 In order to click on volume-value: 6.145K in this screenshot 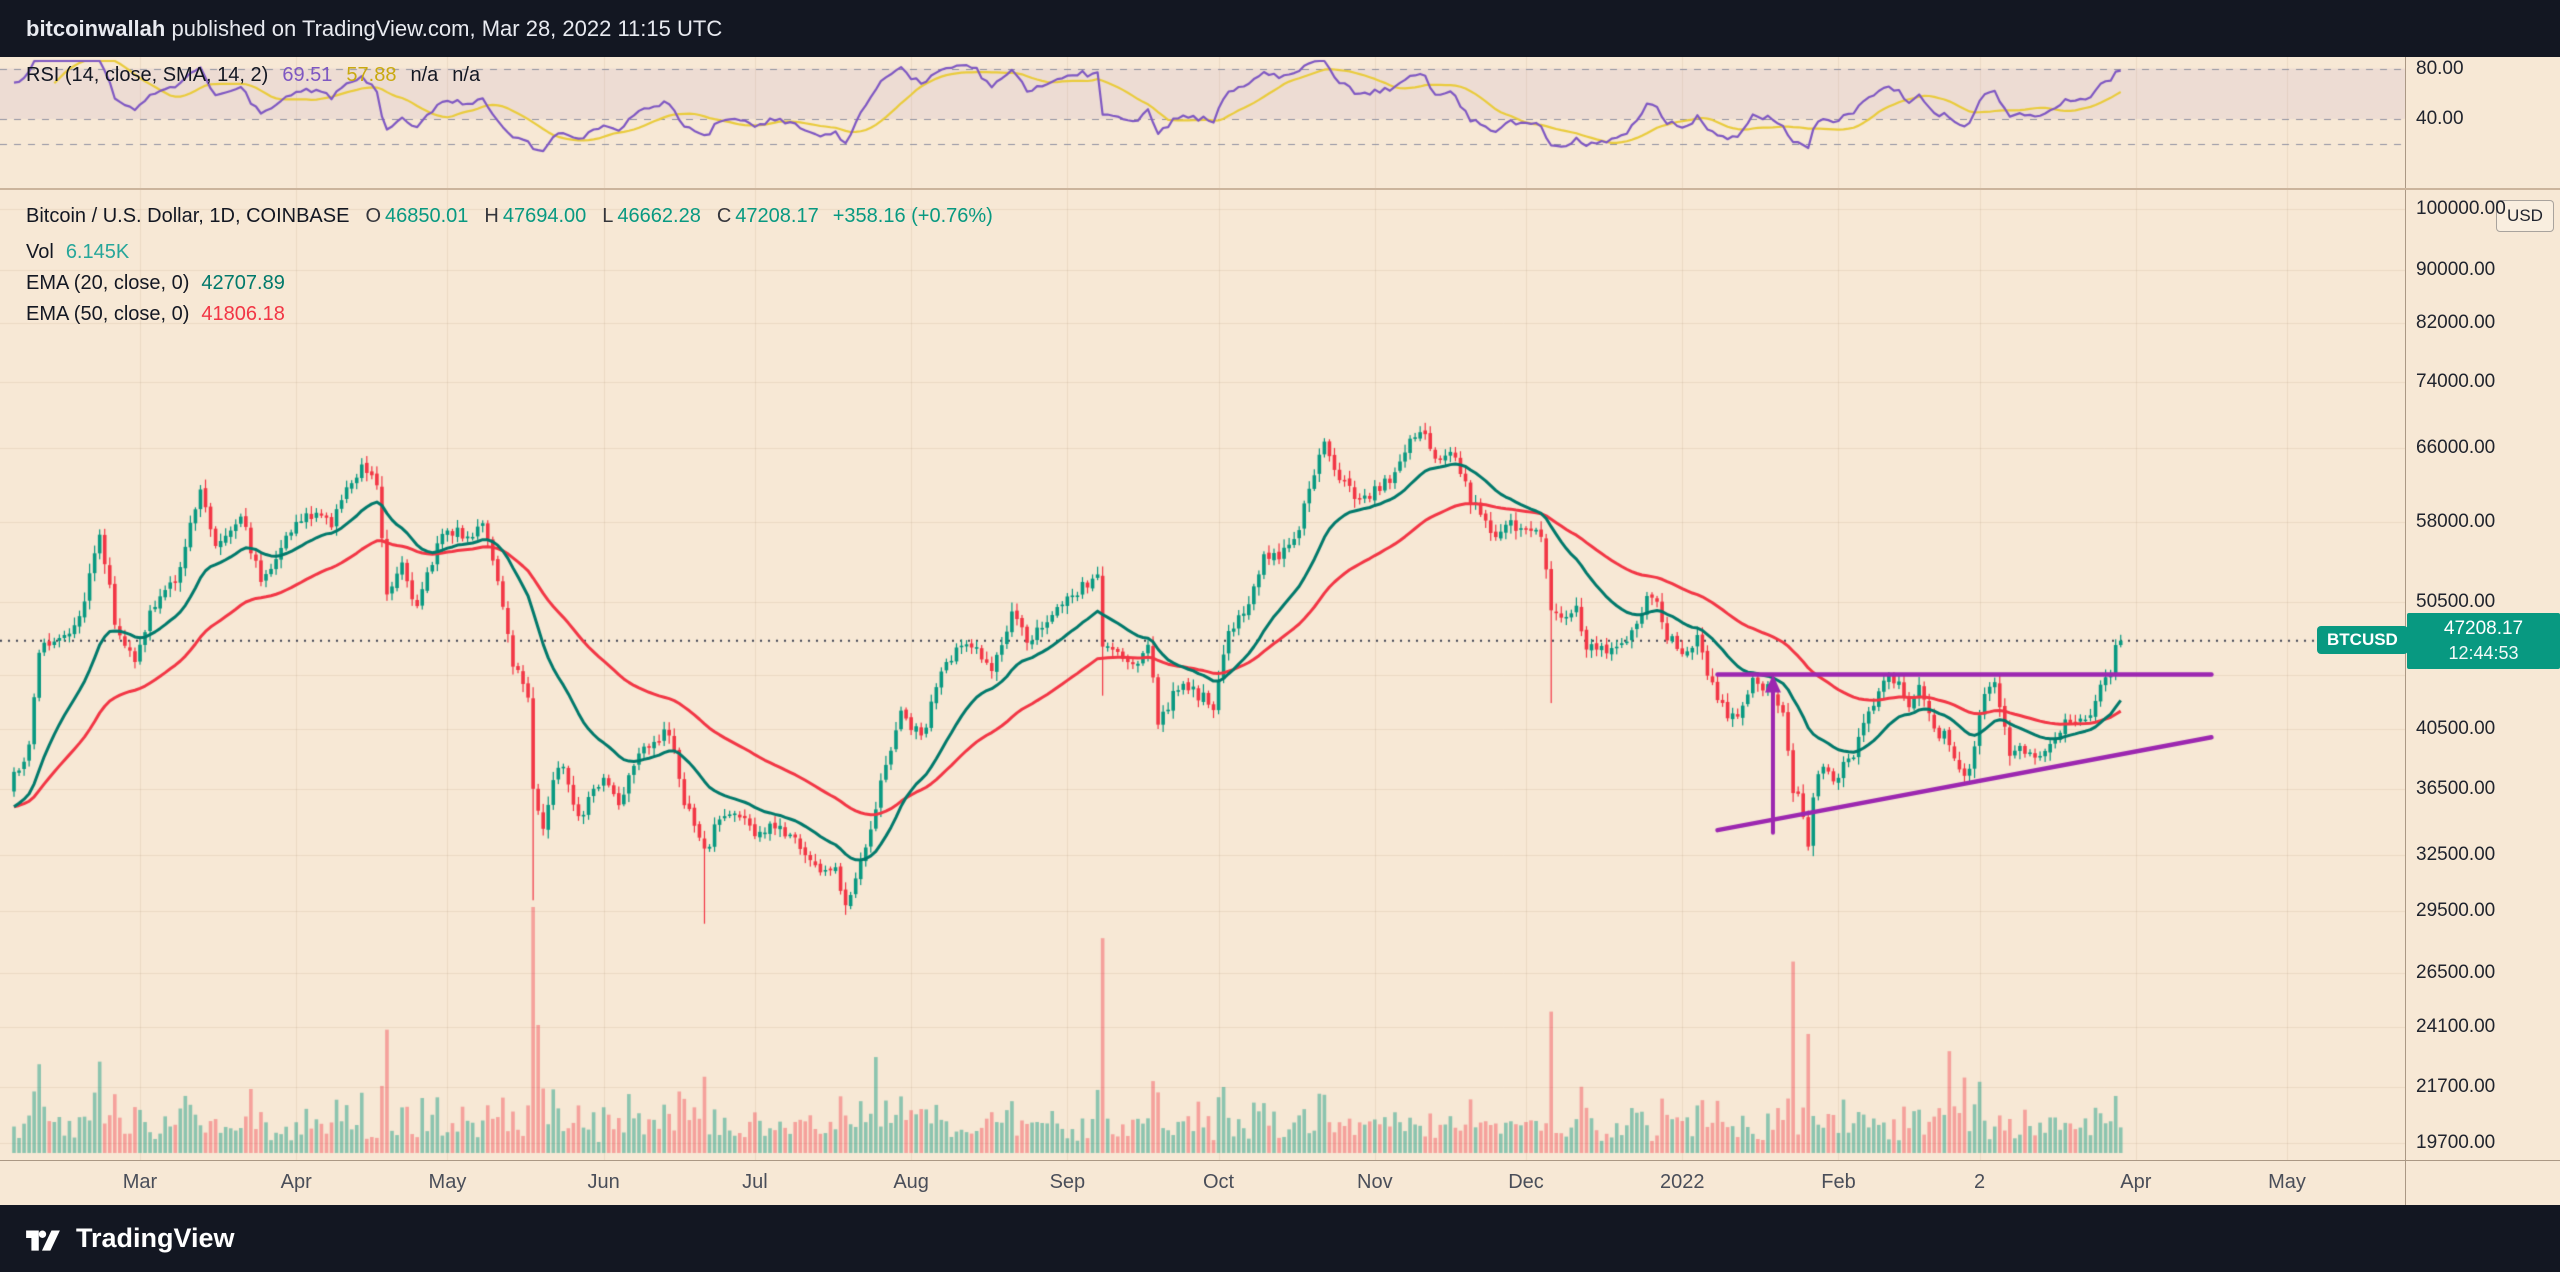, I will do `click(97, 252)`.